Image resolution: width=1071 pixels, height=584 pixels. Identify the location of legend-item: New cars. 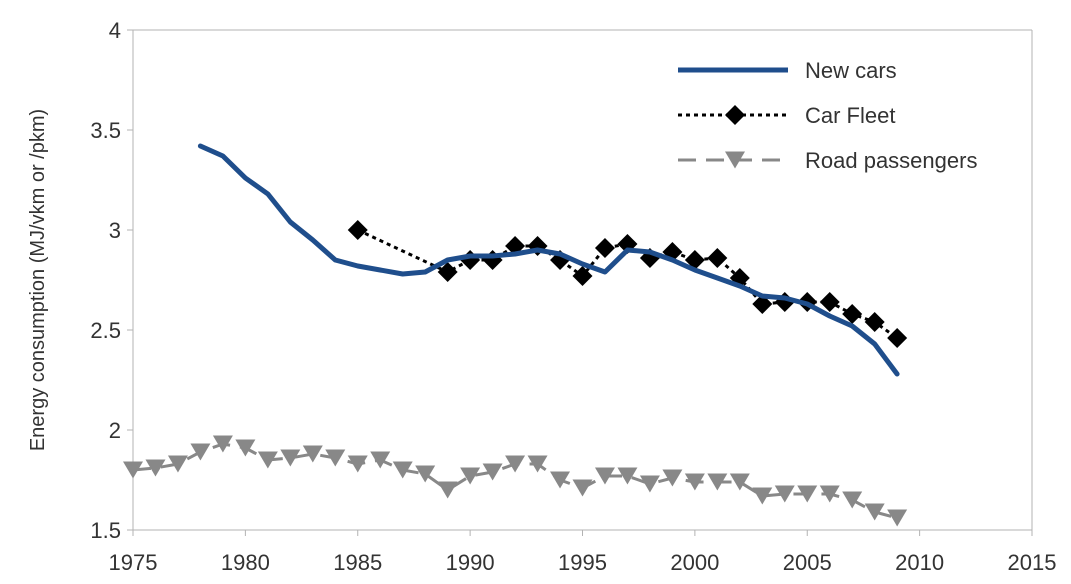
(787, 70).